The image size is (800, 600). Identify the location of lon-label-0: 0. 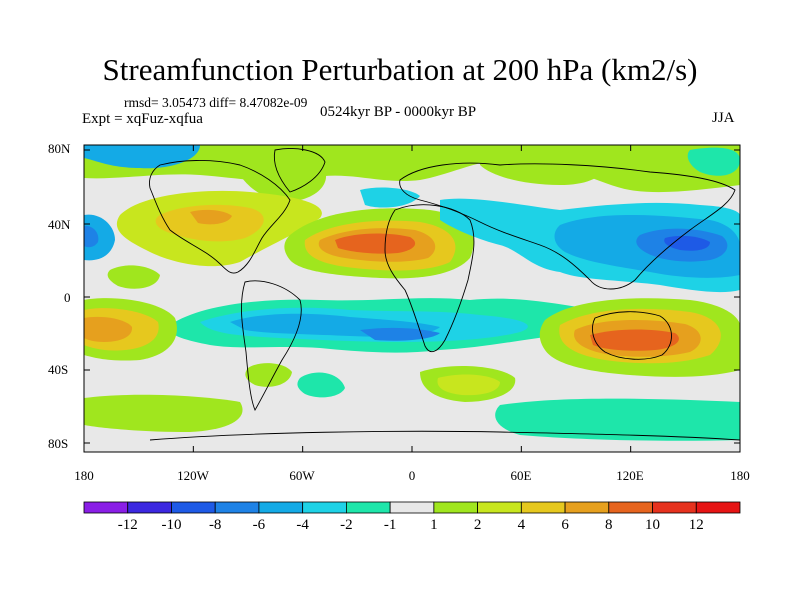
(412, 475).